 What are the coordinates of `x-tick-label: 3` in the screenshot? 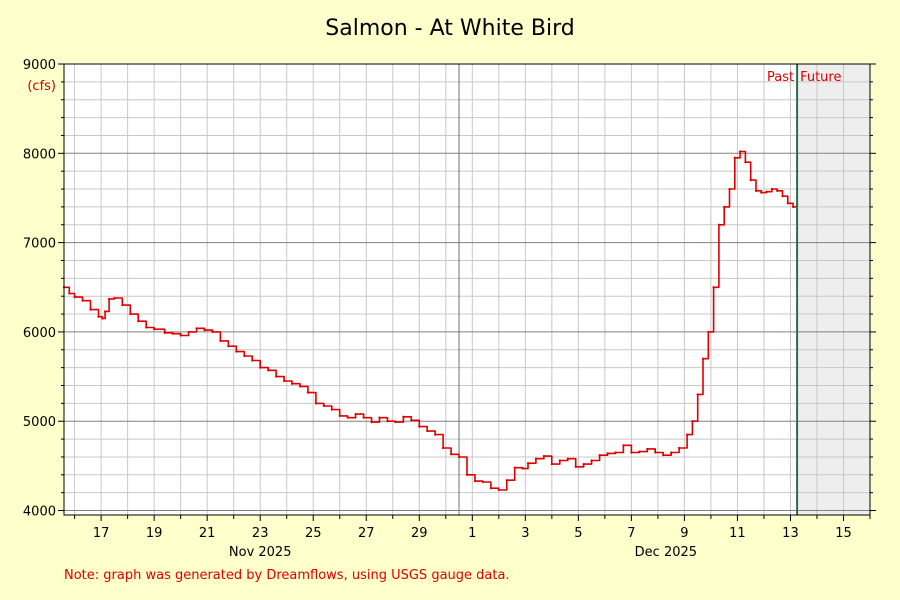 It's located at (525, 533).